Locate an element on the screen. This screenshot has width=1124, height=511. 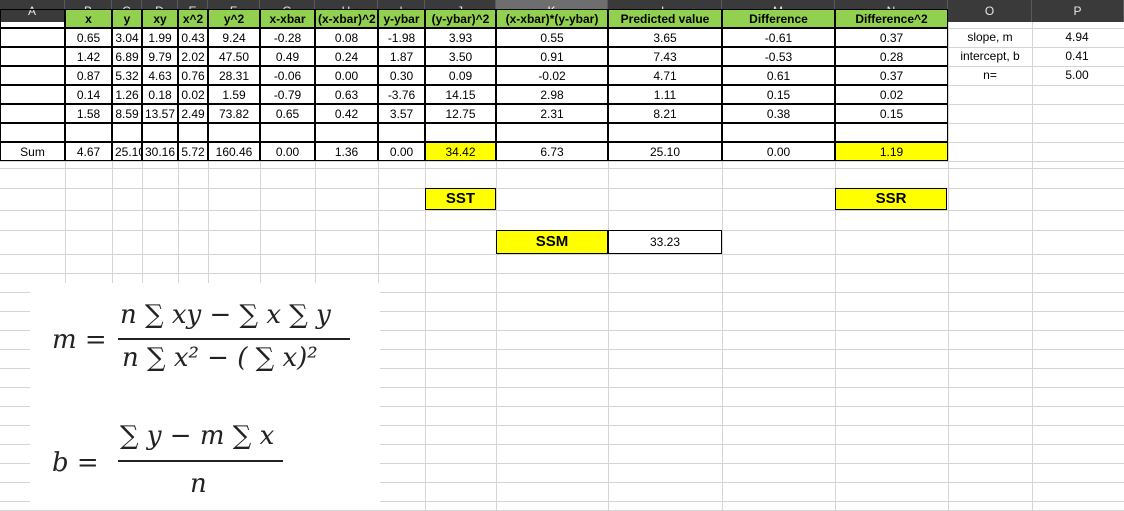
table-header: x is located at coordinates (88, 18).